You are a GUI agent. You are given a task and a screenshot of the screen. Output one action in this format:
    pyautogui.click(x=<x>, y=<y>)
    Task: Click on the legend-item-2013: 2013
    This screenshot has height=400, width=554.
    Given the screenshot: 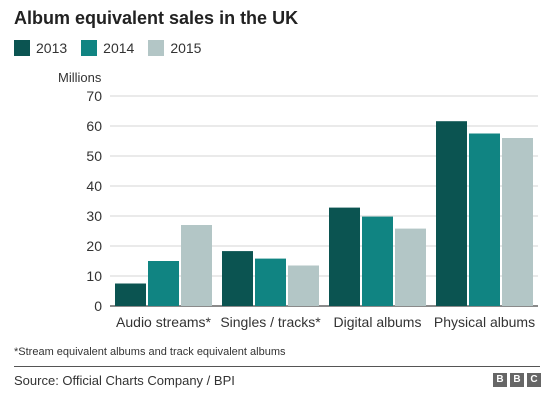 What is the action you would take?
    pyautogui.click(x=40, y=48)
    